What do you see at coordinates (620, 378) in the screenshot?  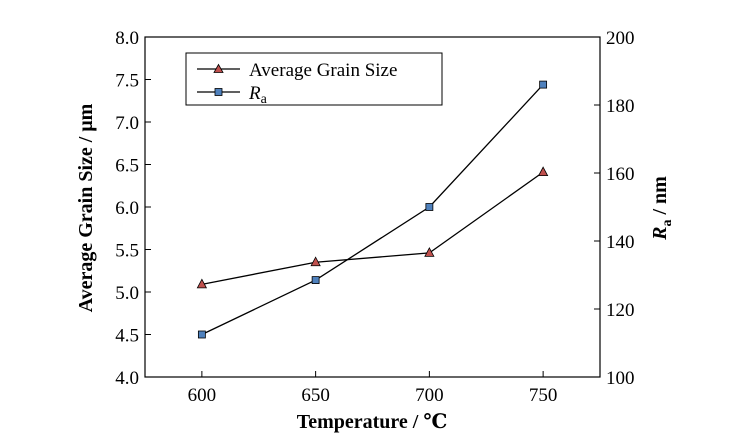 I see `right-y-tick-label: 100` at bounding box center [620, 378].